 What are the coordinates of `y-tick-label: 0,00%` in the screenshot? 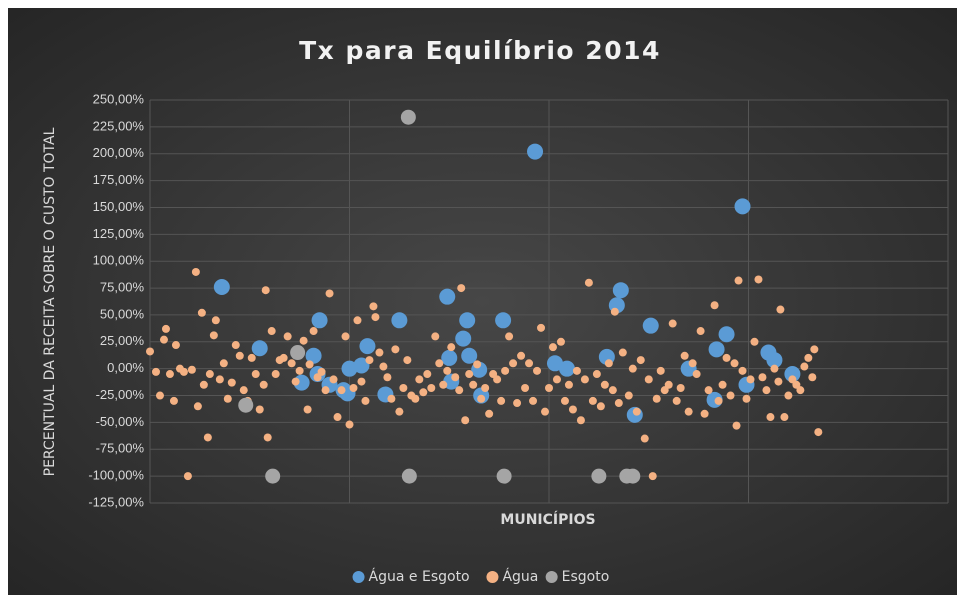 It's located at (125, 367).